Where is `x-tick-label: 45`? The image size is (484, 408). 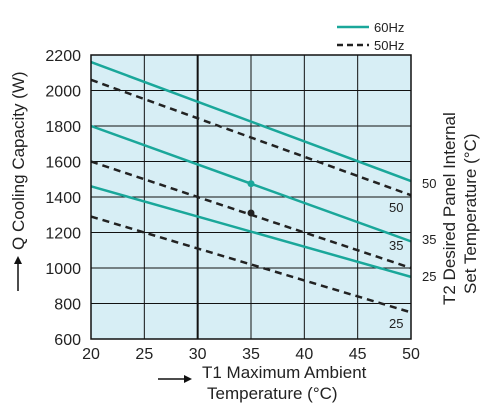 x-tick-label: 45 is located at coordinates (358, 354).